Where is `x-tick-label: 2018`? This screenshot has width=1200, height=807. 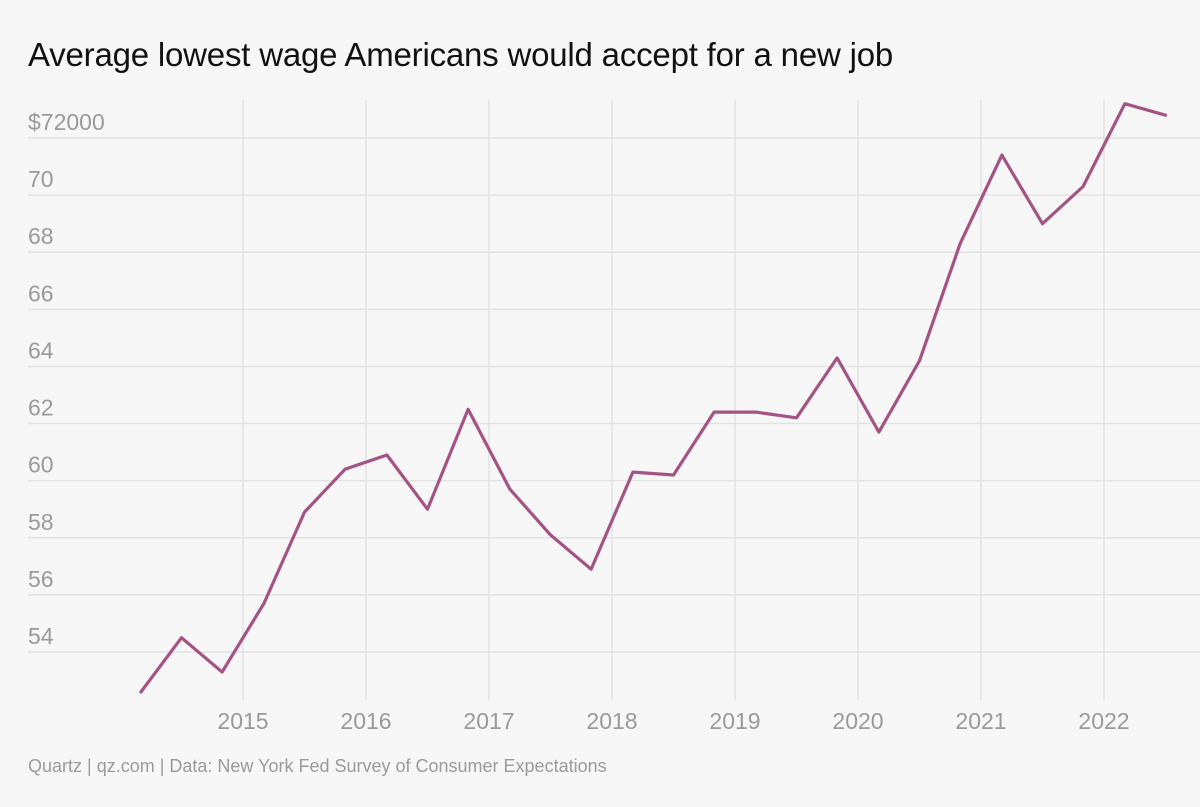 x-tick-label: 2018 is located at coordinates (611, 721).